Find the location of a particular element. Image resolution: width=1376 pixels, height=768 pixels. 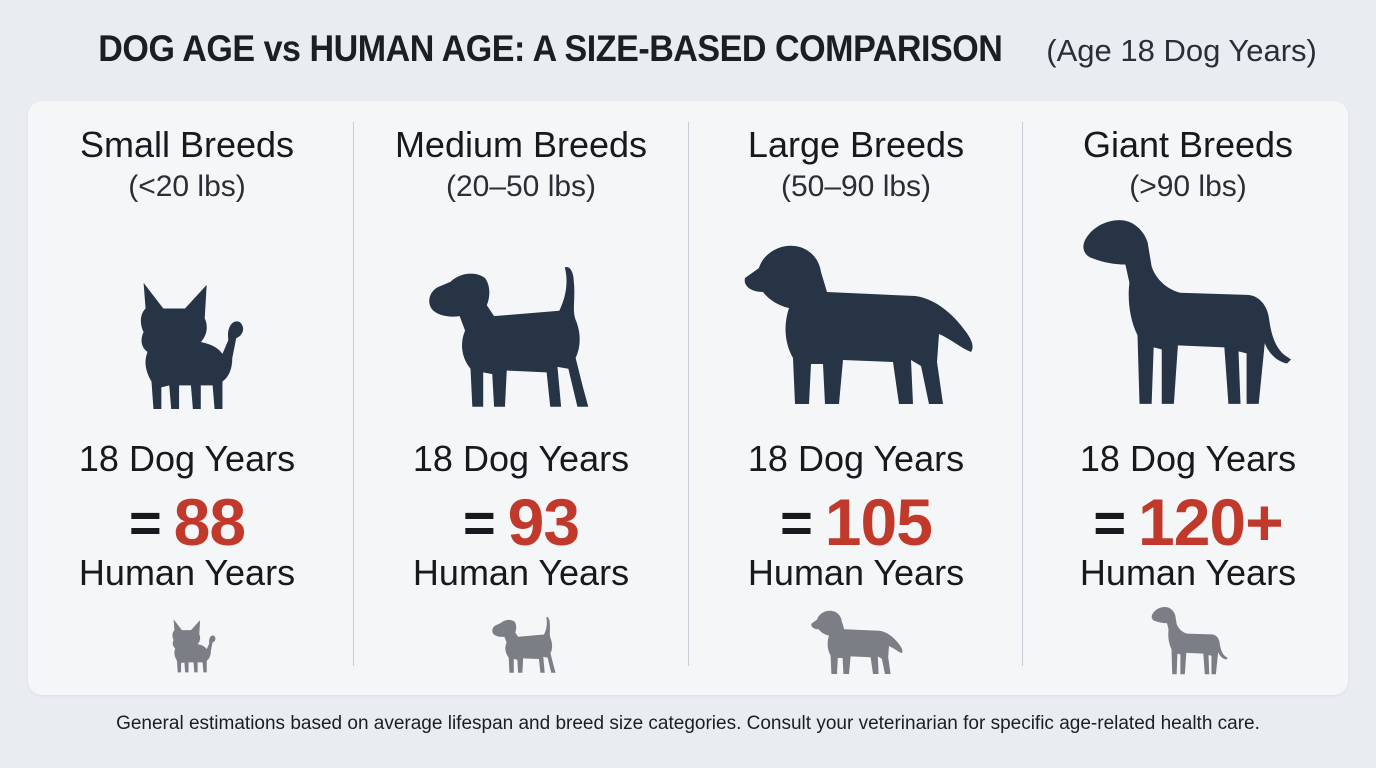

golden-retriever-icon is located at coordinates (859, 324).